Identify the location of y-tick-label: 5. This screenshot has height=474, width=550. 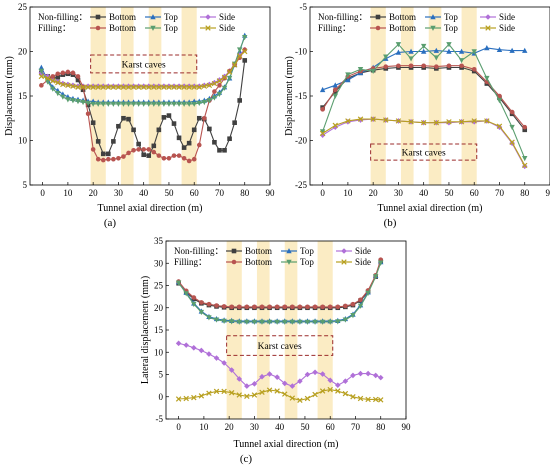
(25, 185).